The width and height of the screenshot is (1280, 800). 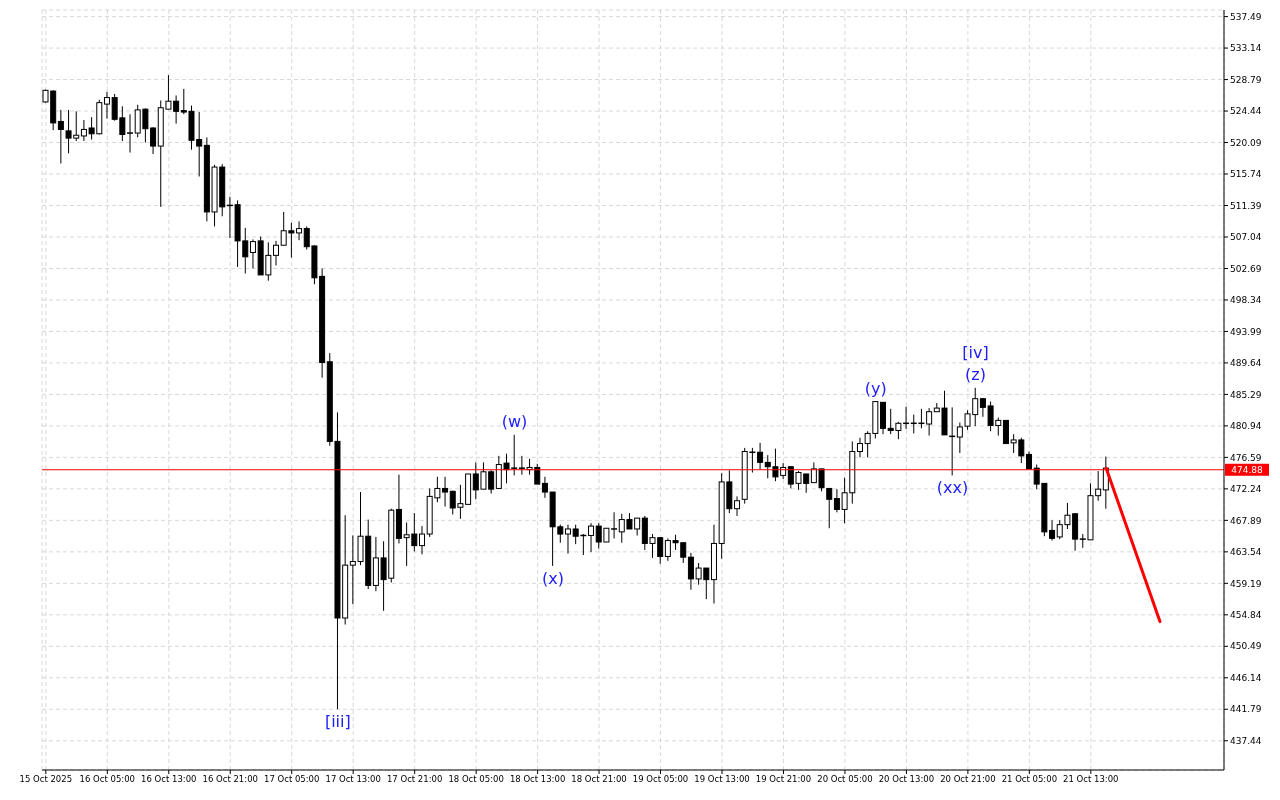 What do you see at coordinates (660, 779) in the screenshot?
I see `x-tick-label: 19 Oct 05:00` at bounding box center [660, 779].